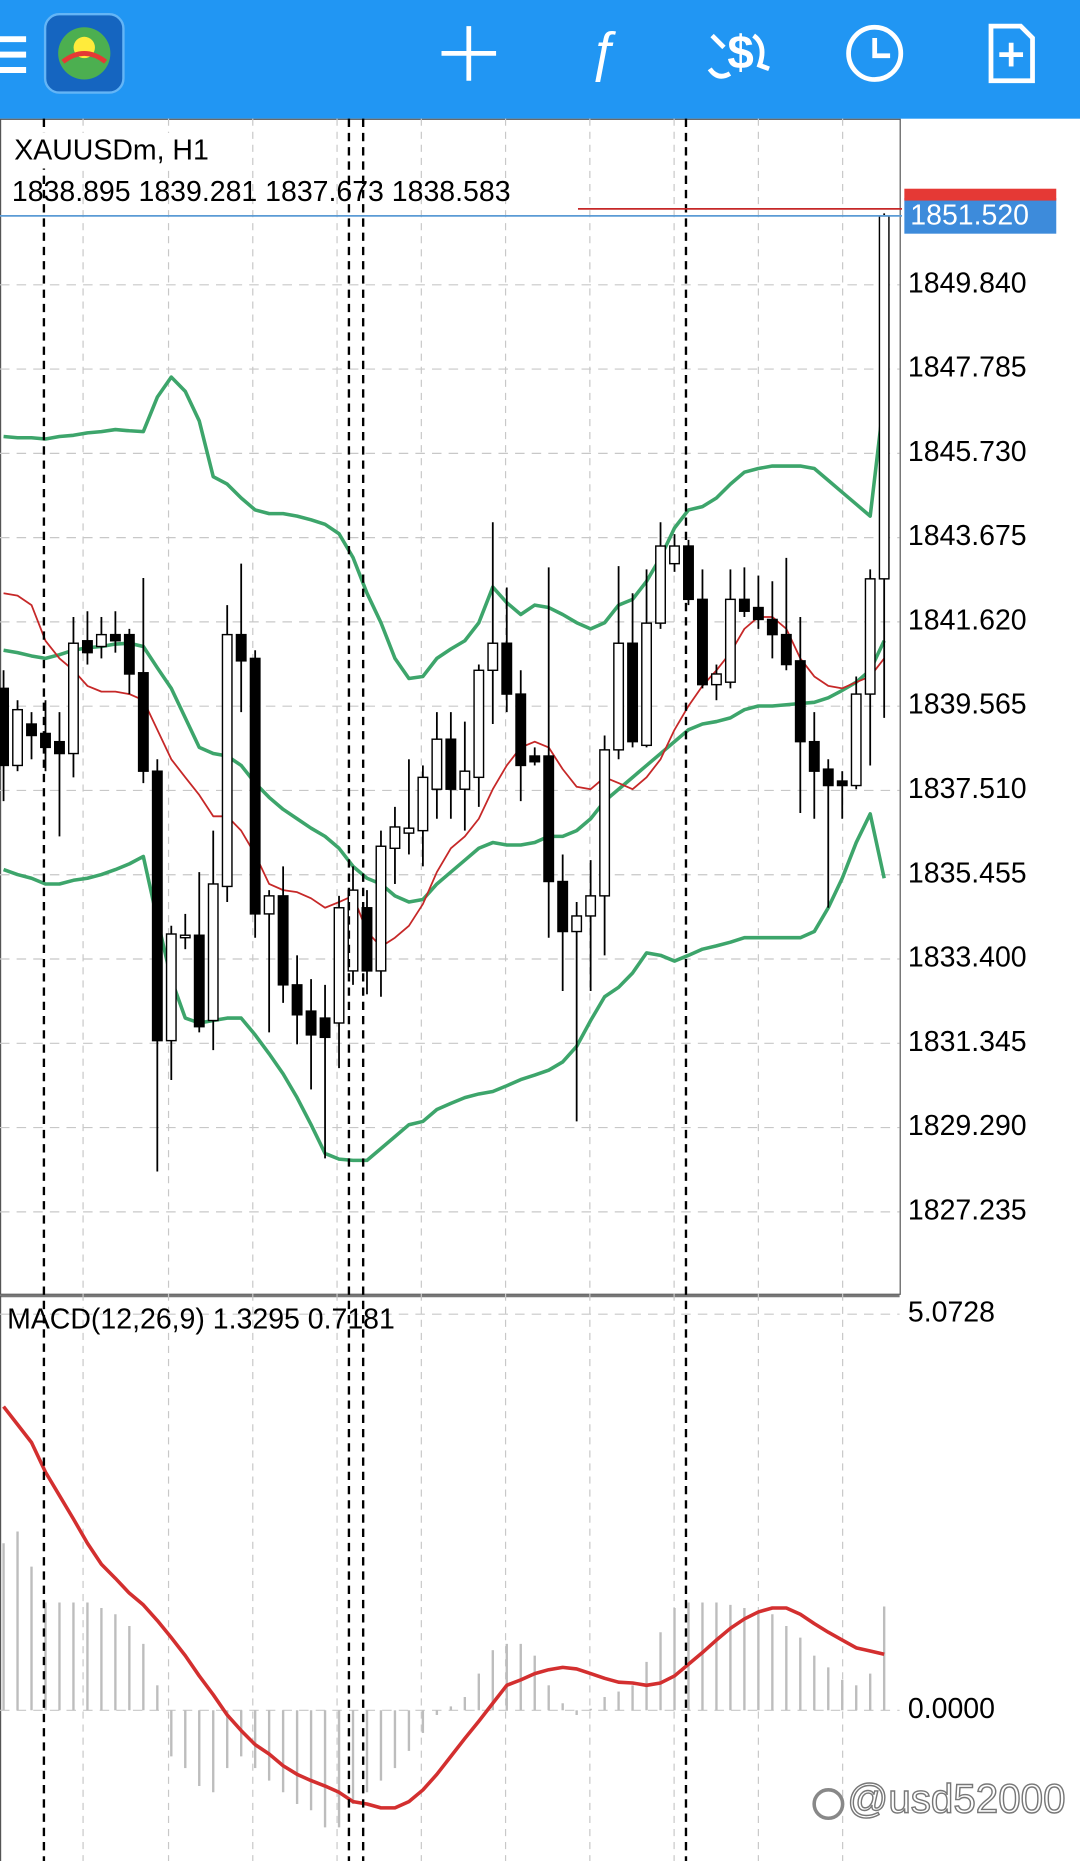 The image size is (1080, 1866). What do you see at coordinates (967, 1126) in the screenshot?
I see `y-tick-label: 1829.290` at bounding box center [967, 1126].